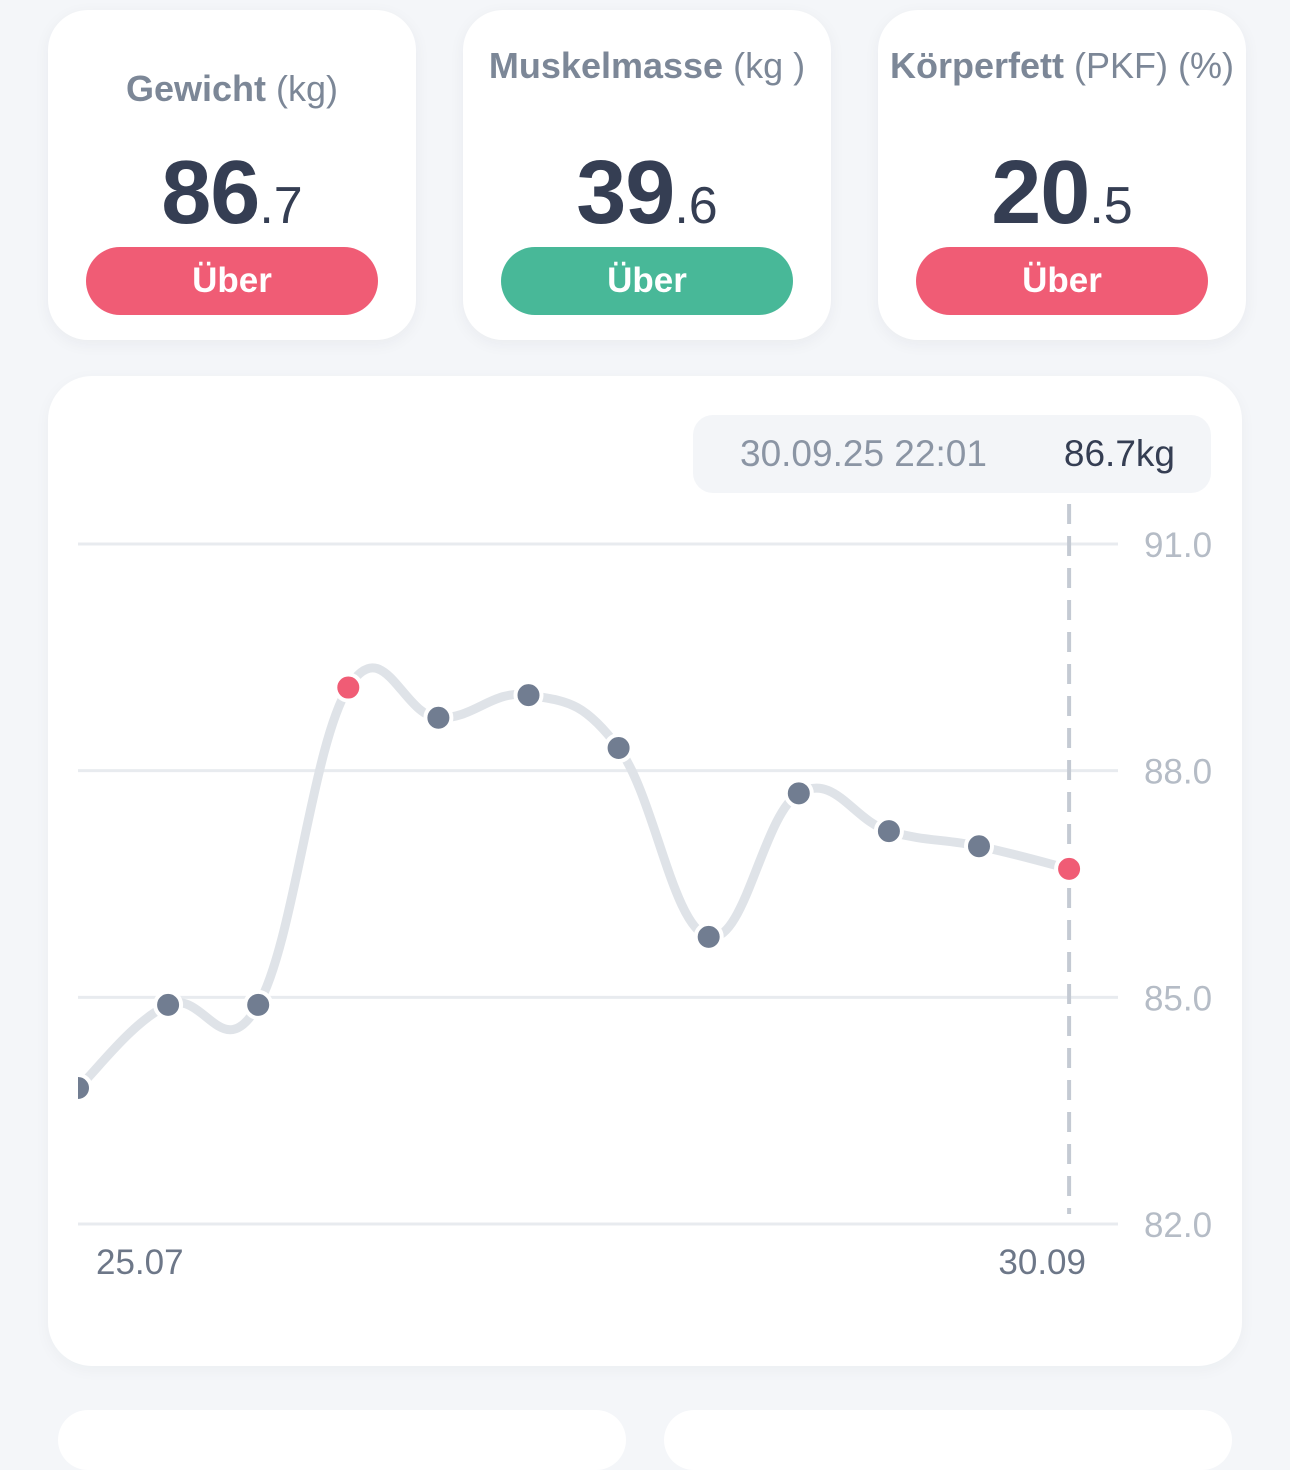  What do you see at coordinates (1178, 1225) in the screenshot?
I see `y-tick-label: 82.0` at bounding box center [1178, 1225].